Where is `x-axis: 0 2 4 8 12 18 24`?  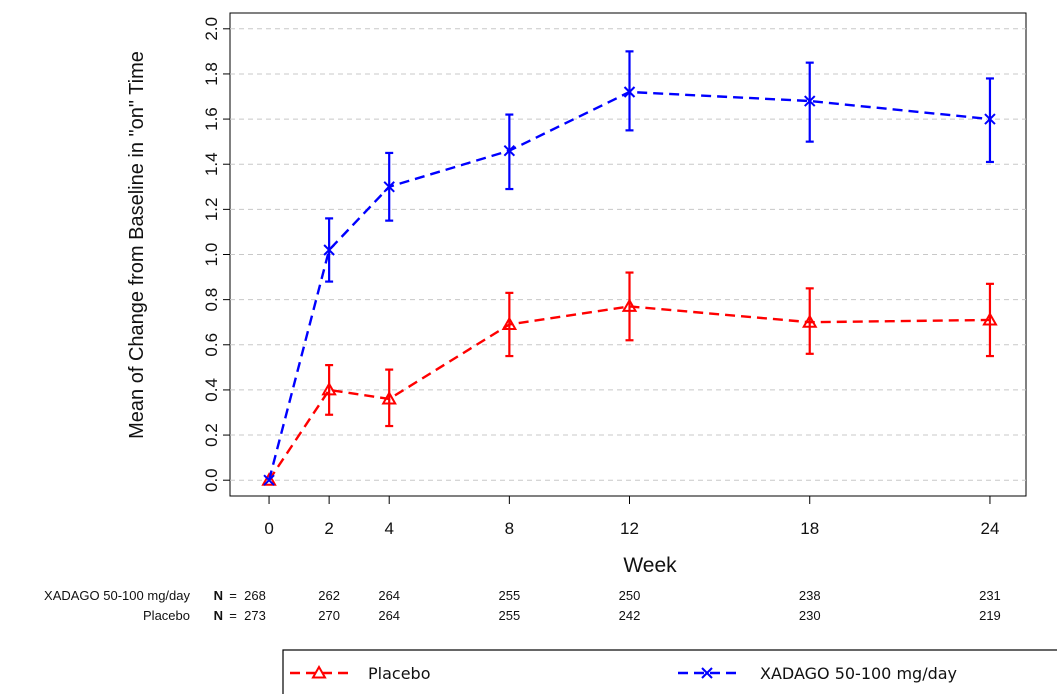
x-axis: 0 2 4 8 12 18 24 is located at coordinates (631, 517).